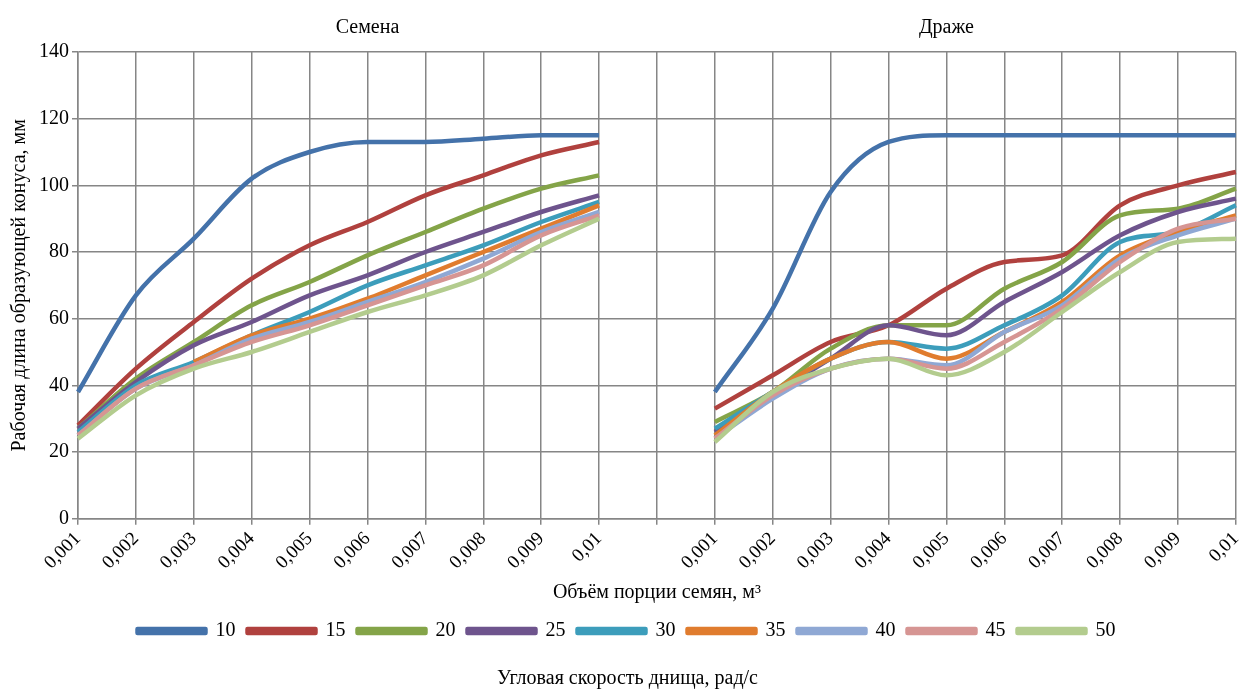  What do you see at coordinates (225, 629) in the screenshot?
I see `legend-label: 10` at bounding box center [225, 629].